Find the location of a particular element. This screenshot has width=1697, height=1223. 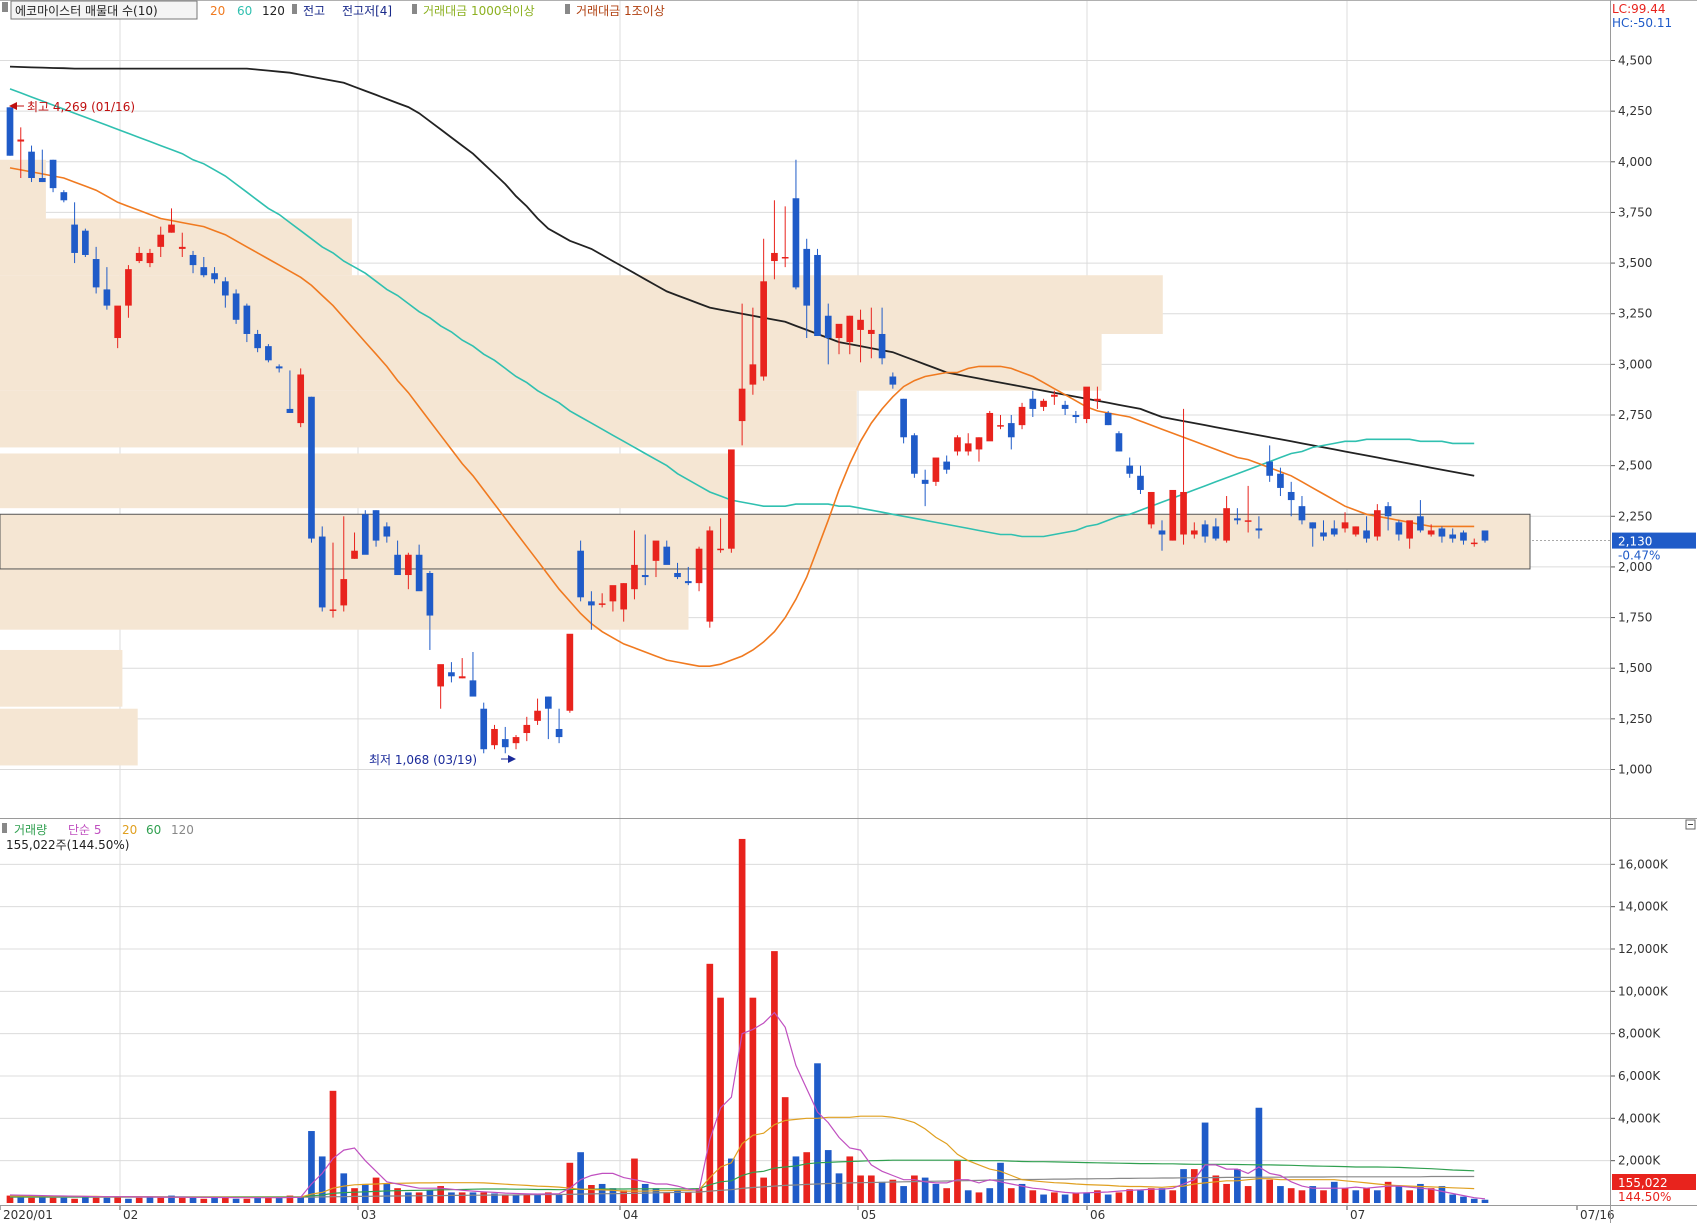

time-tick-label: 04 is located at coordinates (630, 1215).